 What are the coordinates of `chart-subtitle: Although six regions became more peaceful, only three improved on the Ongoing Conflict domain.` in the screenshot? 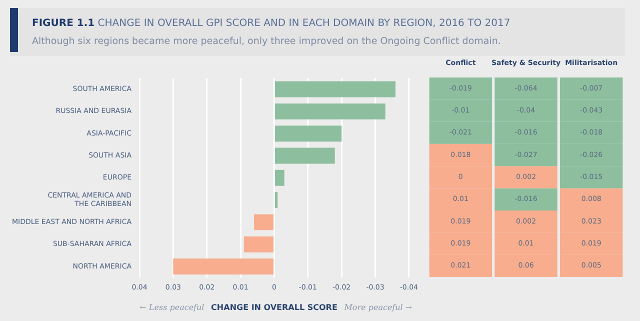 It's located at (266, 41).